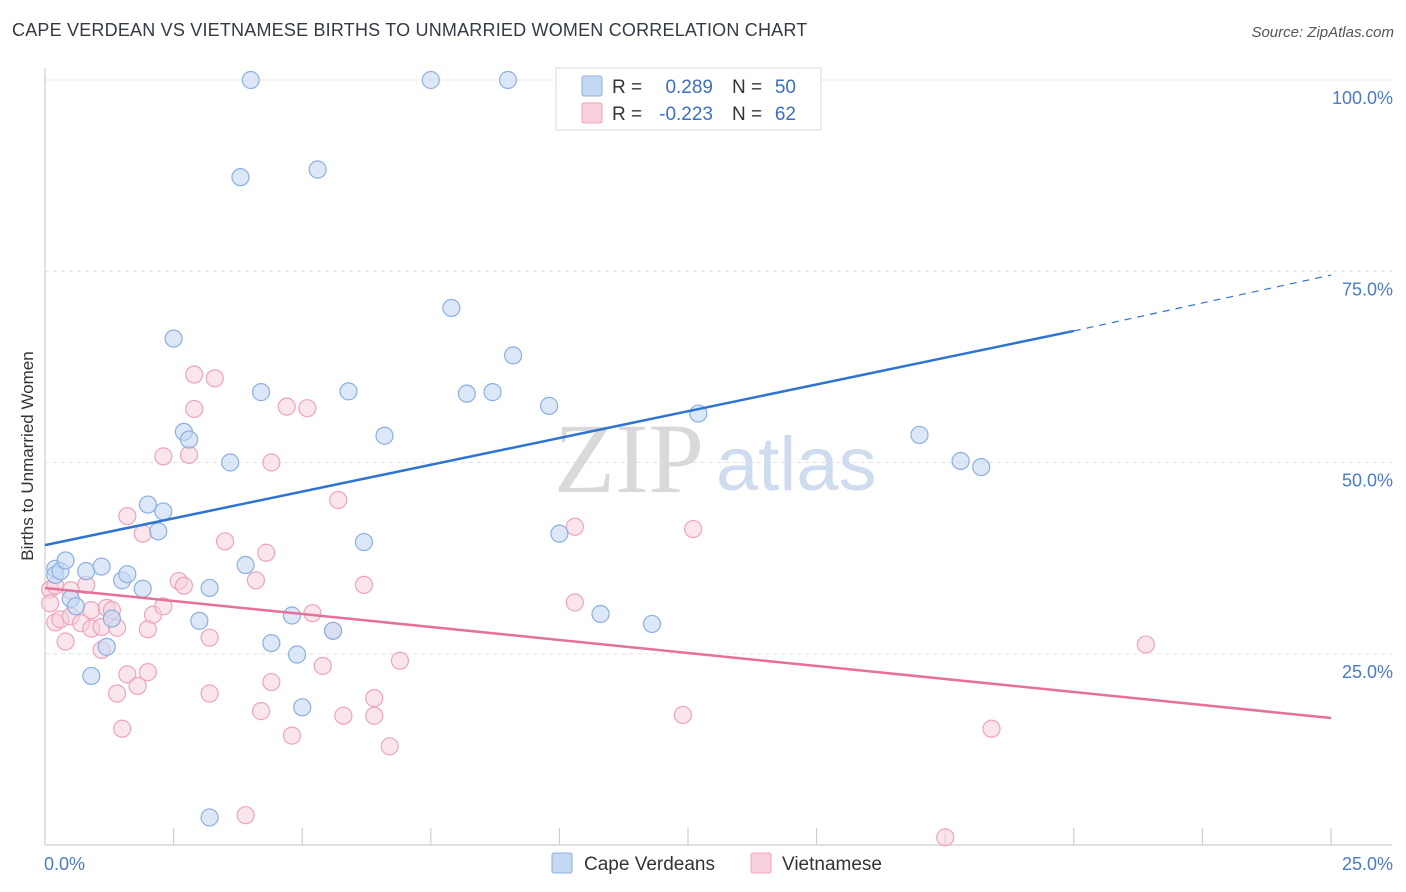  What do you see at coordinates (649, 864) in the screenshot?
I see `series-label-cape-verdeans: Cape Verdeans` at bounding box center [649, 864].